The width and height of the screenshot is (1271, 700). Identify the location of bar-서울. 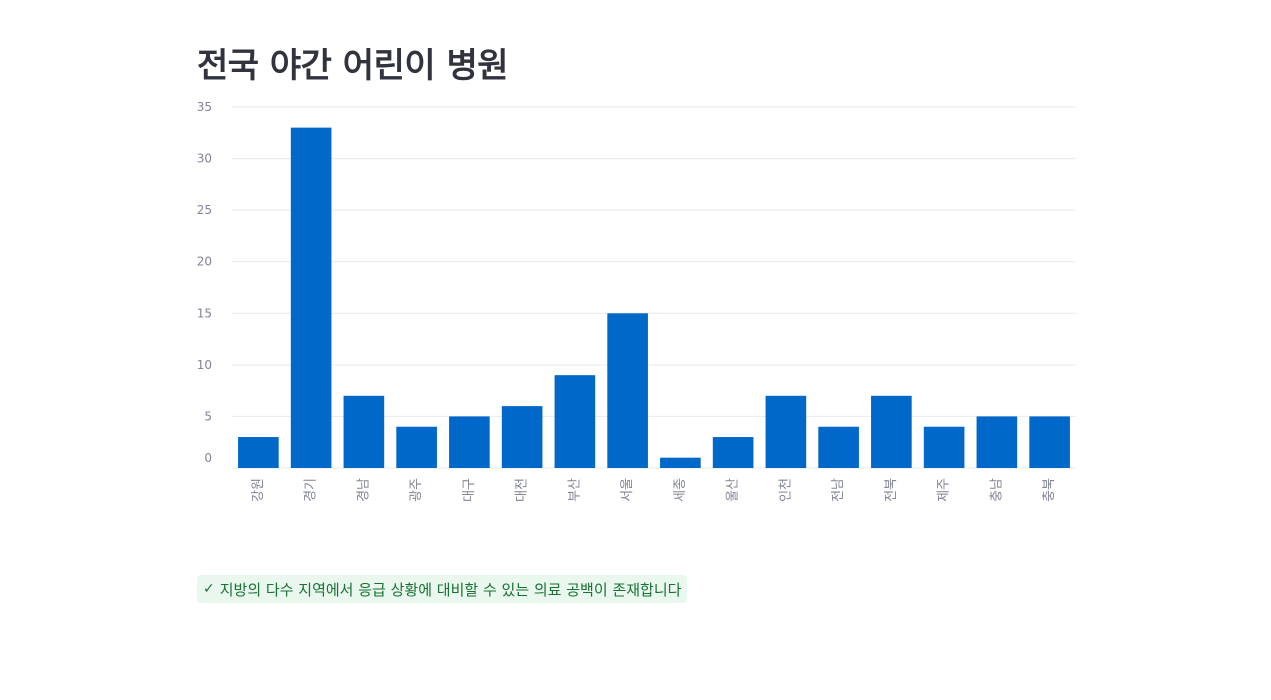
(627, 390).